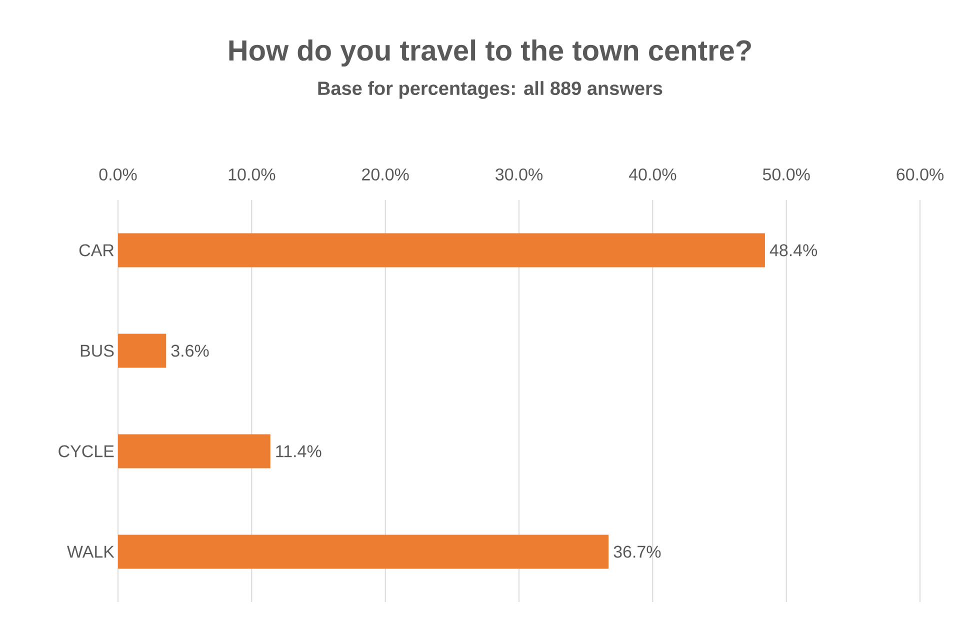 The height and width of the screenshot is (625, 980). Describe the element at coordinates (252, 174) in the screenshot. I see `x-tick-label: 10.0%` at that location.